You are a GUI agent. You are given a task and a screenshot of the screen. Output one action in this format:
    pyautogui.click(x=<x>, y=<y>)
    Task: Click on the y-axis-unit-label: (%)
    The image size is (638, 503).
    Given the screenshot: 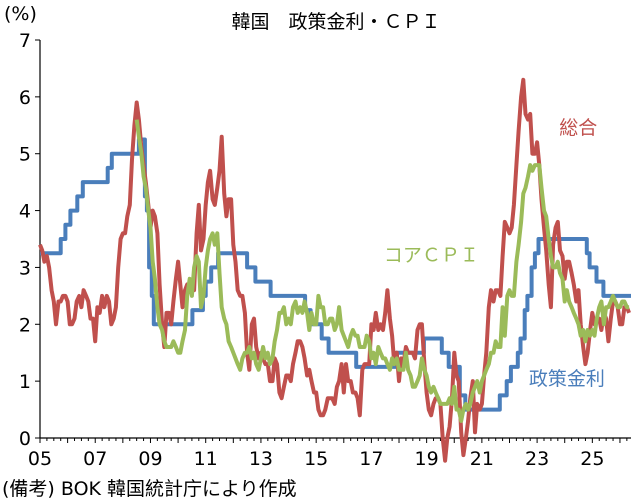 What is the action you would take?
    pyautogui.click(x=20, y=14)
    